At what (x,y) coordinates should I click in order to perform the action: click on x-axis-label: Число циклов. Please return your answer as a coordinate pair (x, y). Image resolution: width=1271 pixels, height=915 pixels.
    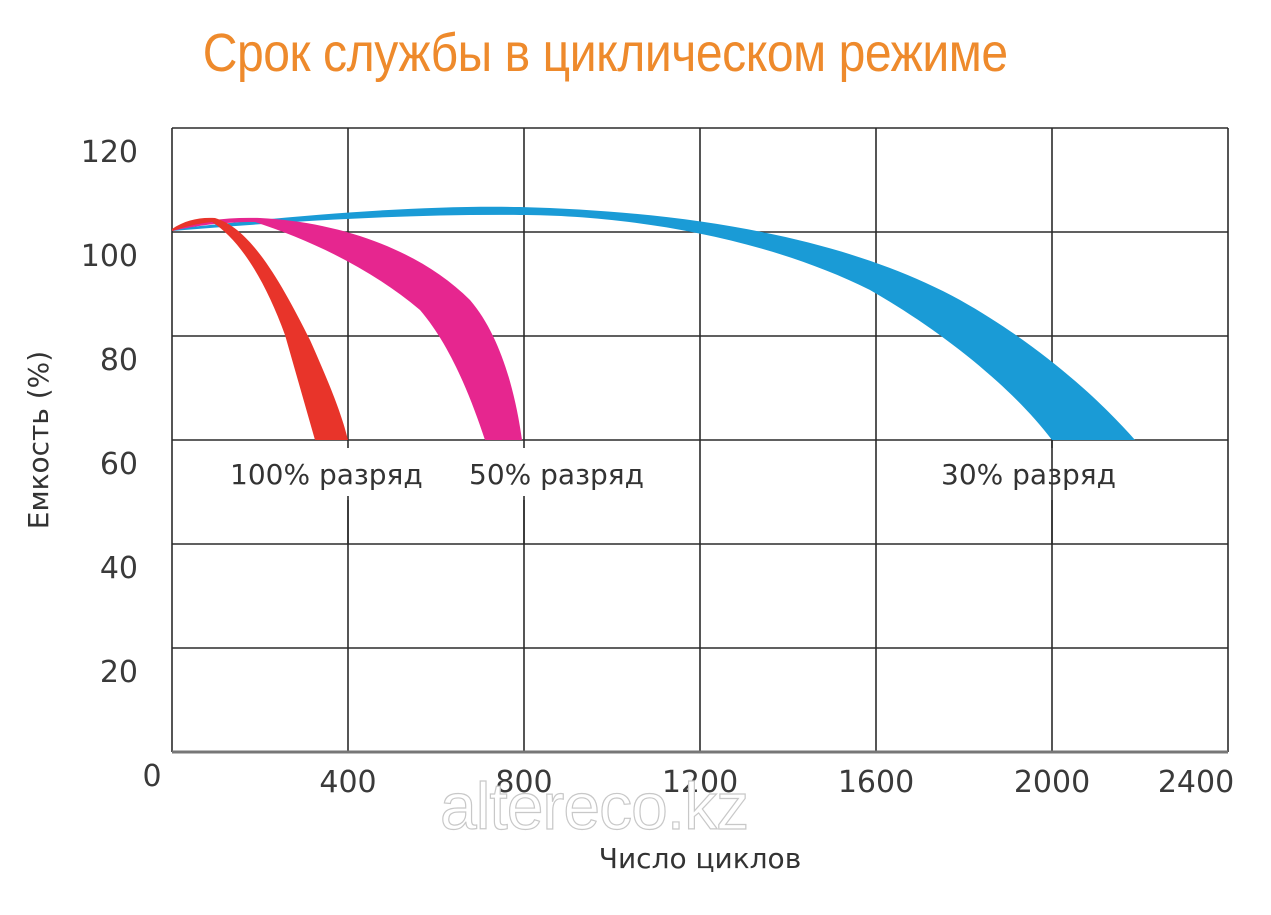
    Looking at the image, I should click on (700, 858).